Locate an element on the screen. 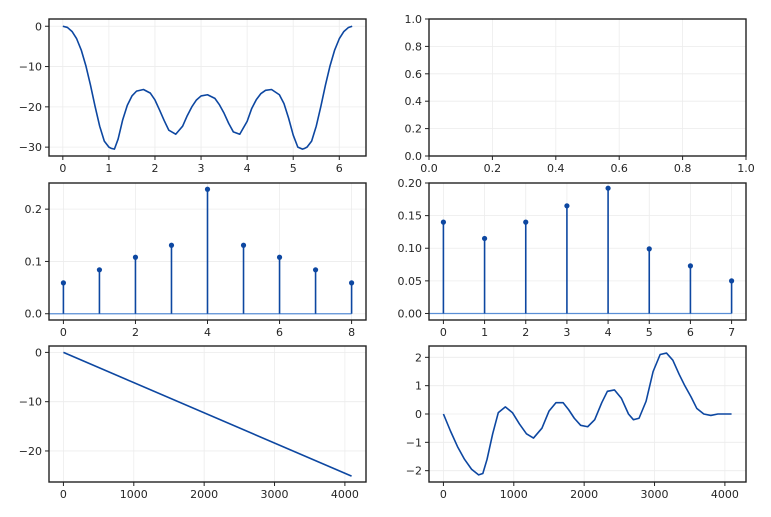 This screenshot has height=517, width=771. y-tick-label: 0.4 is located at coordinates (414, 101).